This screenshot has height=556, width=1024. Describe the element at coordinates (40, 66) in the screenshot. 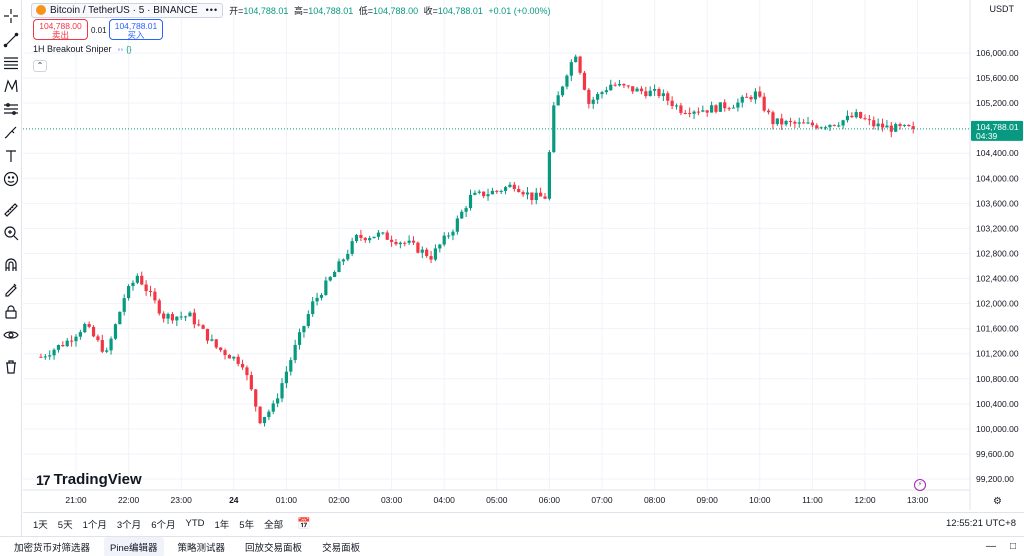

I see `collapse-legend-button: ⌃` at that location.